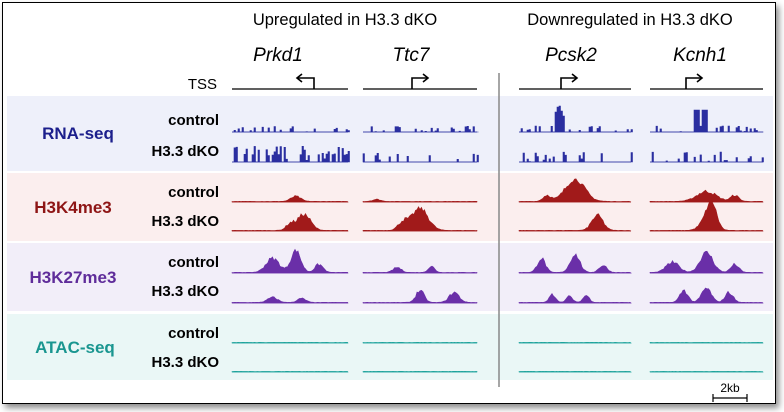  Describe the element at coordinates (193, 120) in the screenshot. I see `sample-label-rna-control: control` at that location.